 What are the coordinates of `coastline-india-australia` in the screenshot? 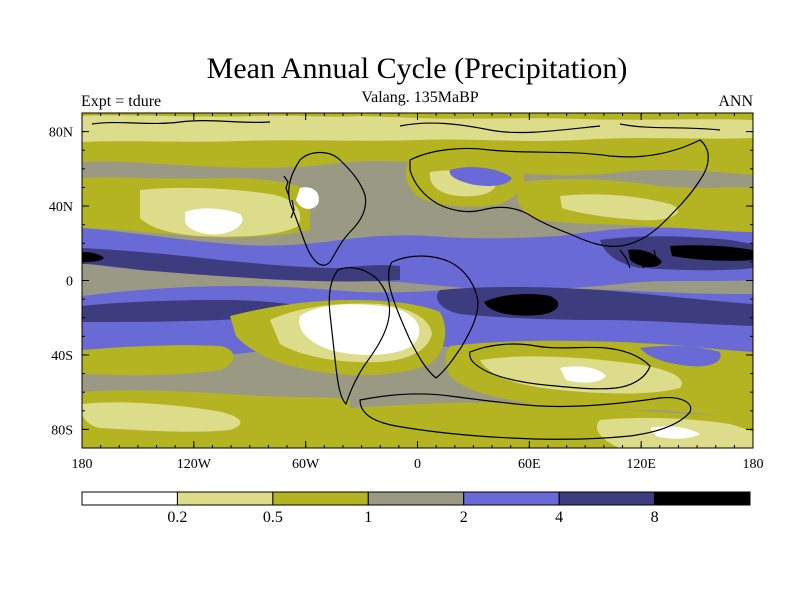 It's located at (560, 366).